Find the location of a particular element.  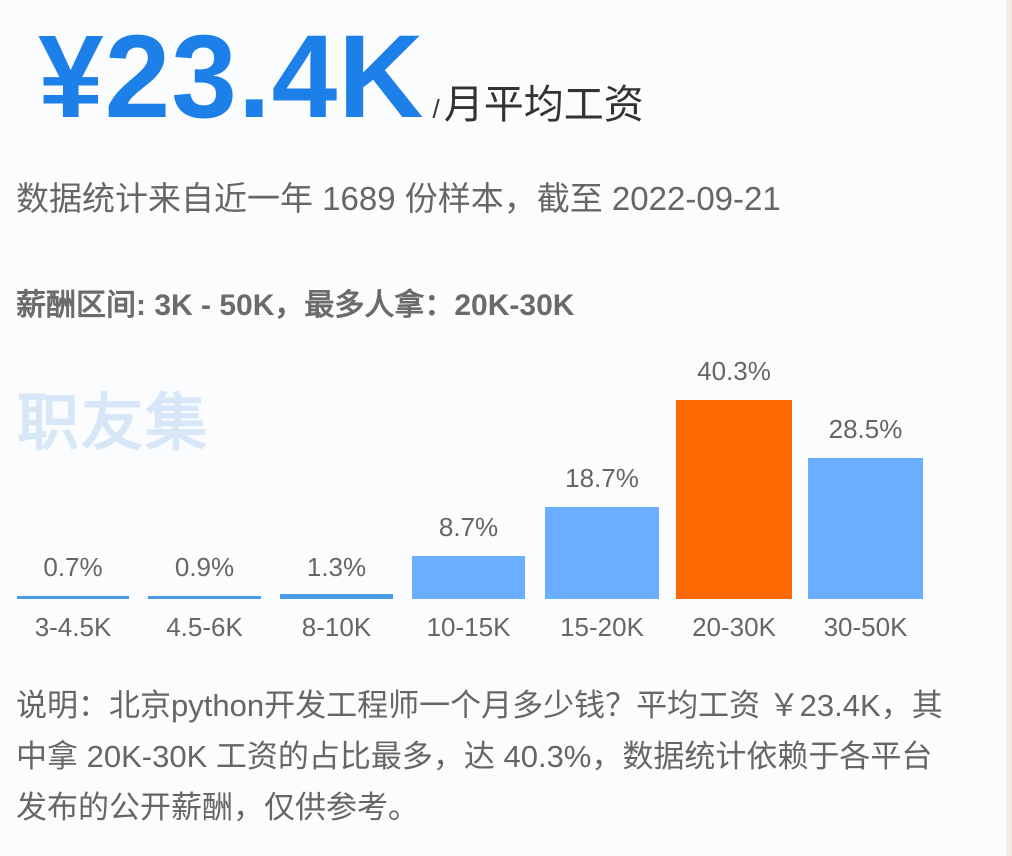

sample-info: 数据统计来自近一年 1689 份样本，截至 2022-09-21 is located at coordinates (398, 198).